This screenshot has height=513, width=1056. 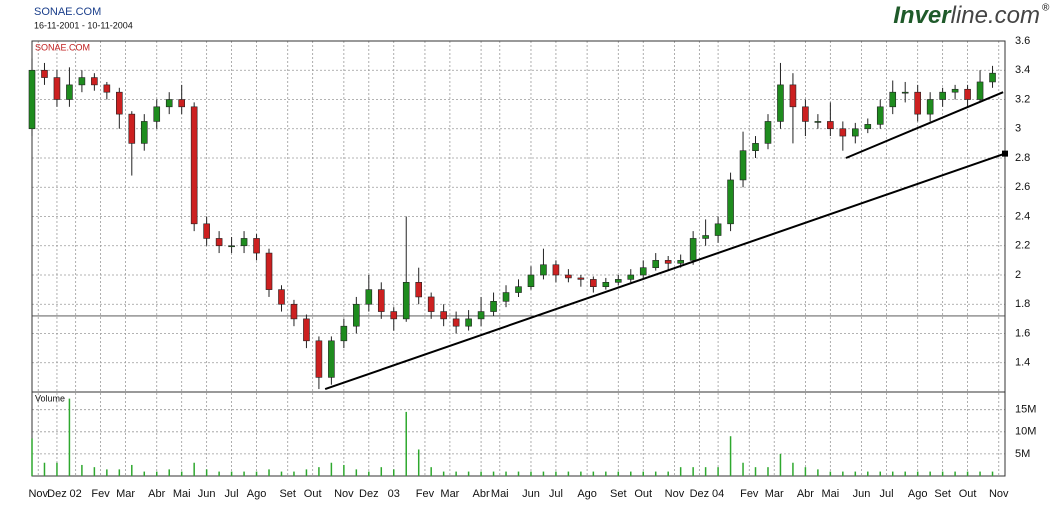 I want to click on chart-title: SONAE.COM, so click(x=67, y=12).